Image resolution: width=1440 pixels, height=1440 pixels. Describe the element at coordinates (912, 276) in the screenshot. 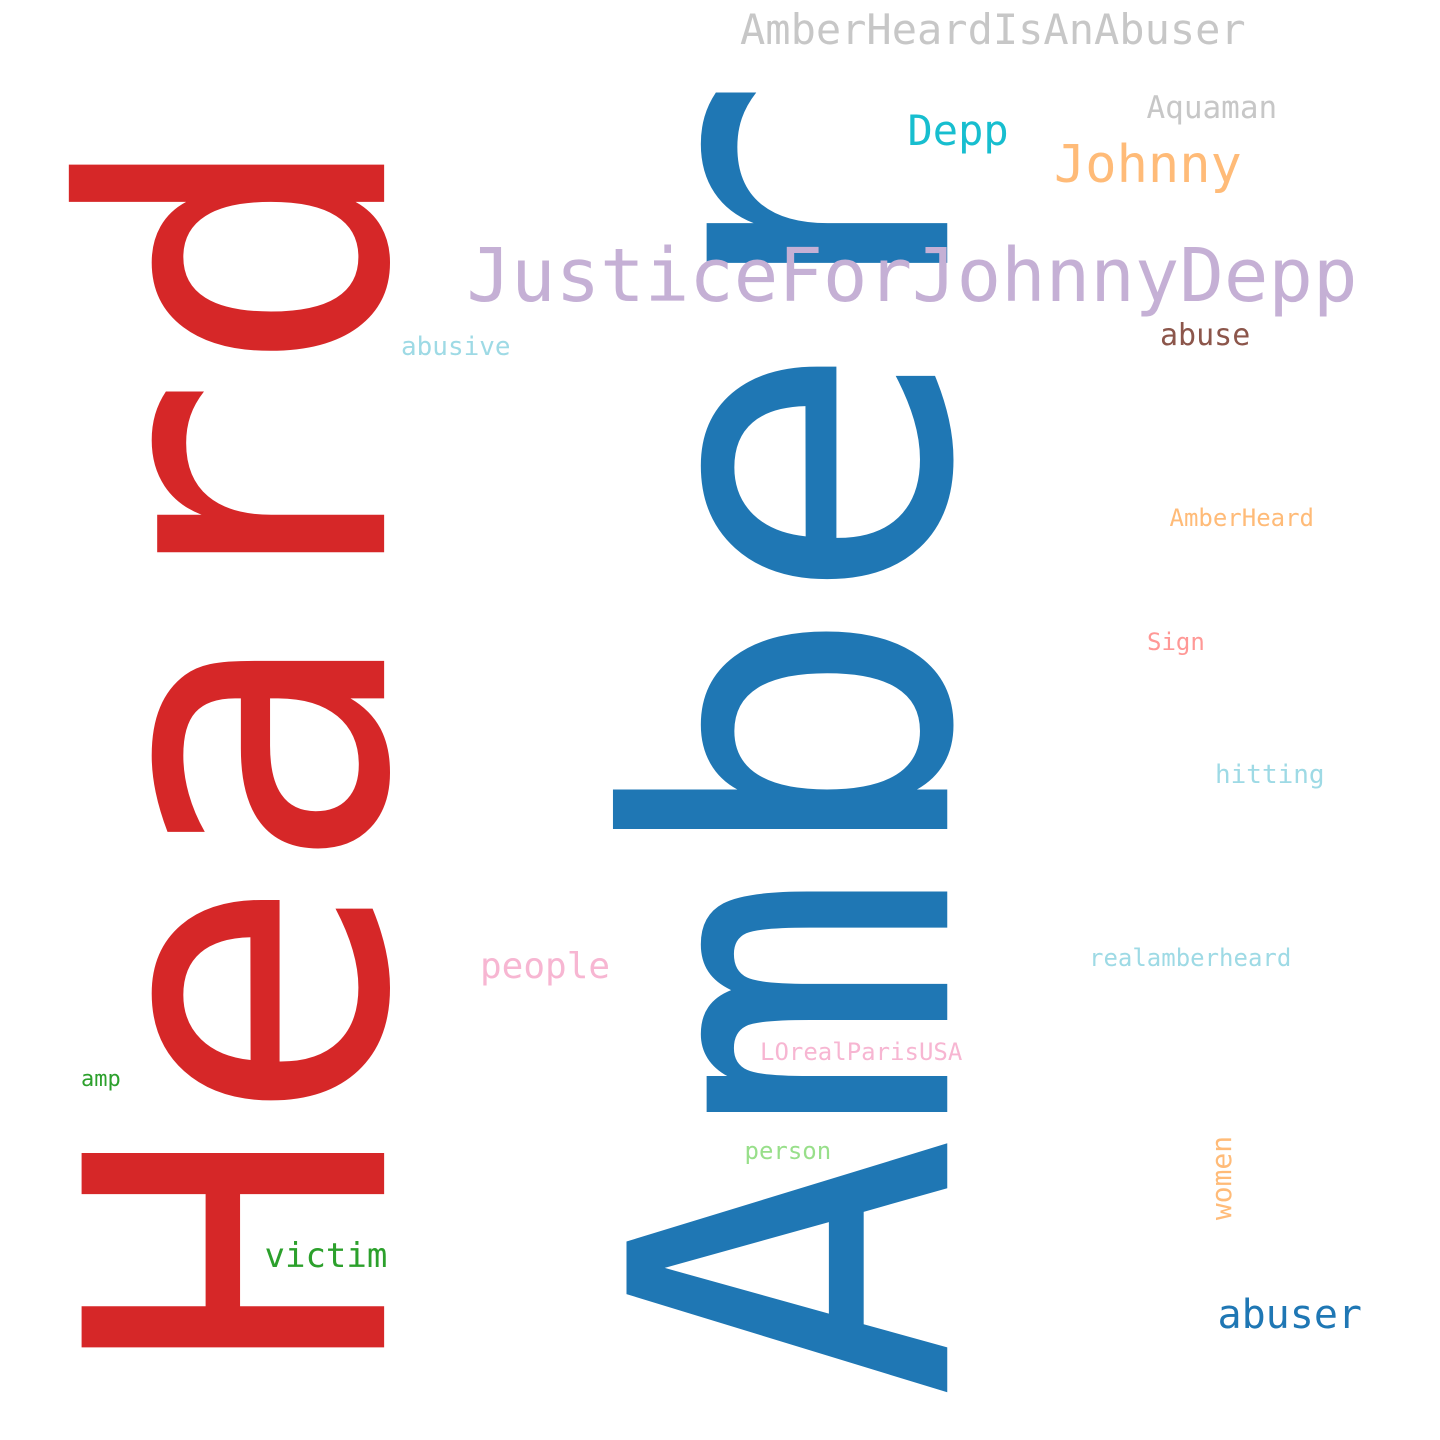

I see `word-justiceforjohnnydepp: JusticeForJohnnyDepp` at that location.